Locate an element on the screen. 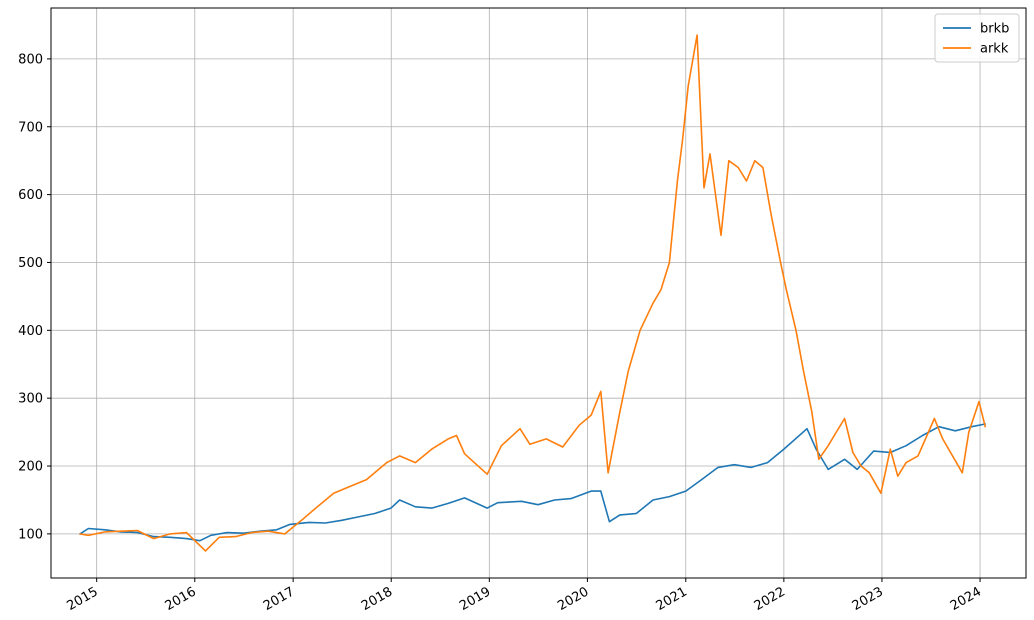  x-tick-label: 2017 is located at coordinates (279, 599).